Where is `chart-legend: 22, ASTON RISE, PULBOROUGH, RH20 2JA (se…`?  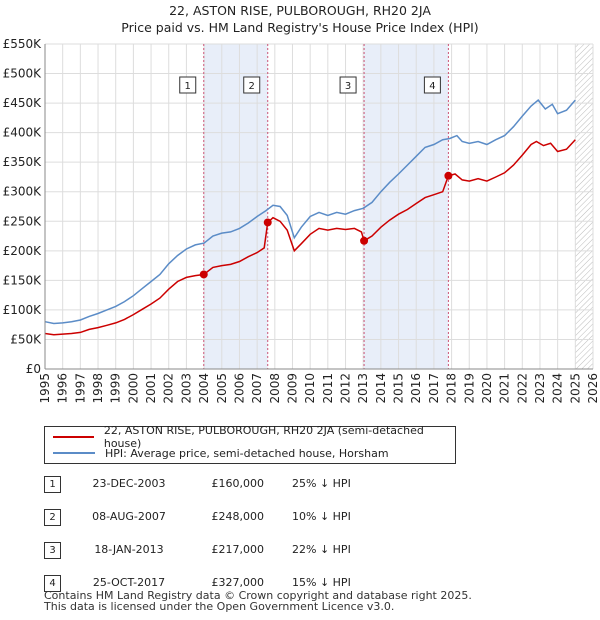 chart-legend: 22, ASTON RISE, PULBOROUGH, RH20 2JA (se… is located at coordinates (250, 444).